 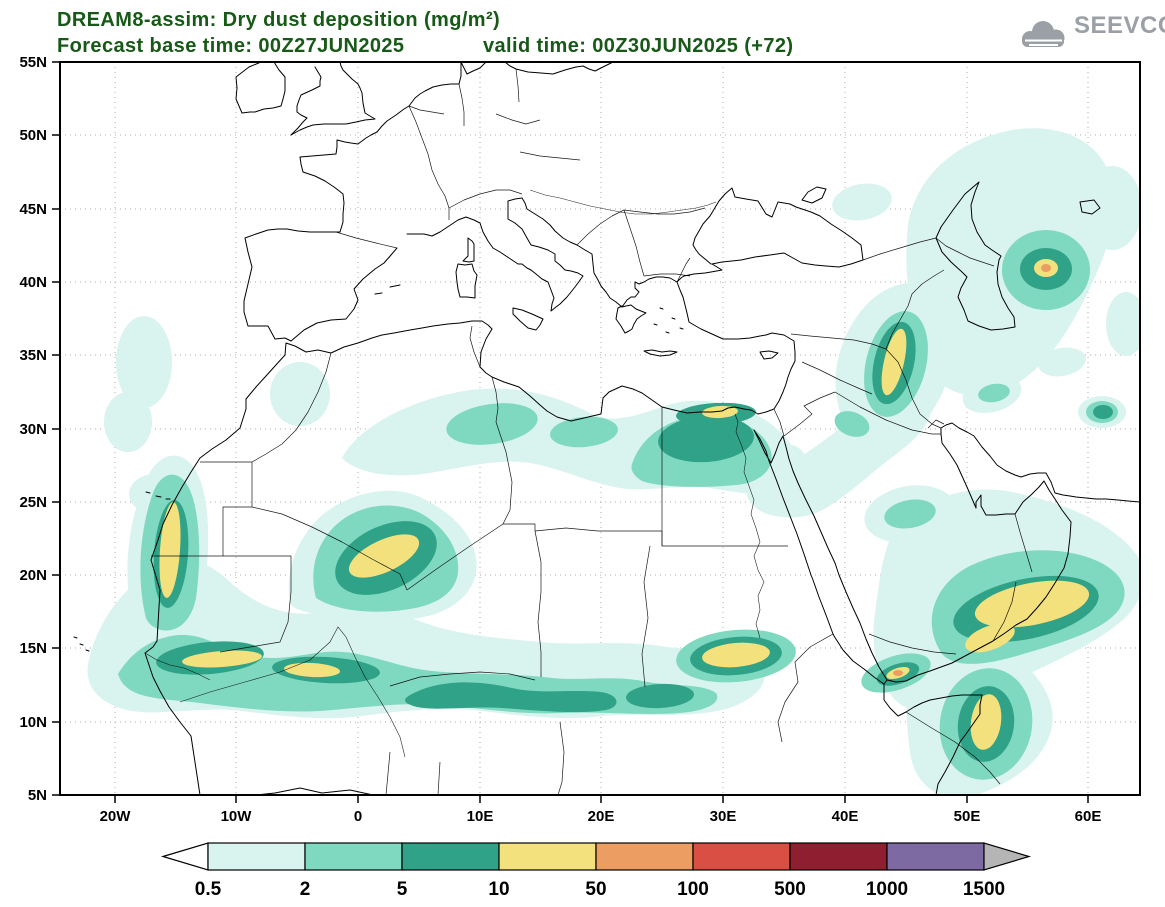 I want to click on lon-tick-label: 20E, so click(x=601, y=816).